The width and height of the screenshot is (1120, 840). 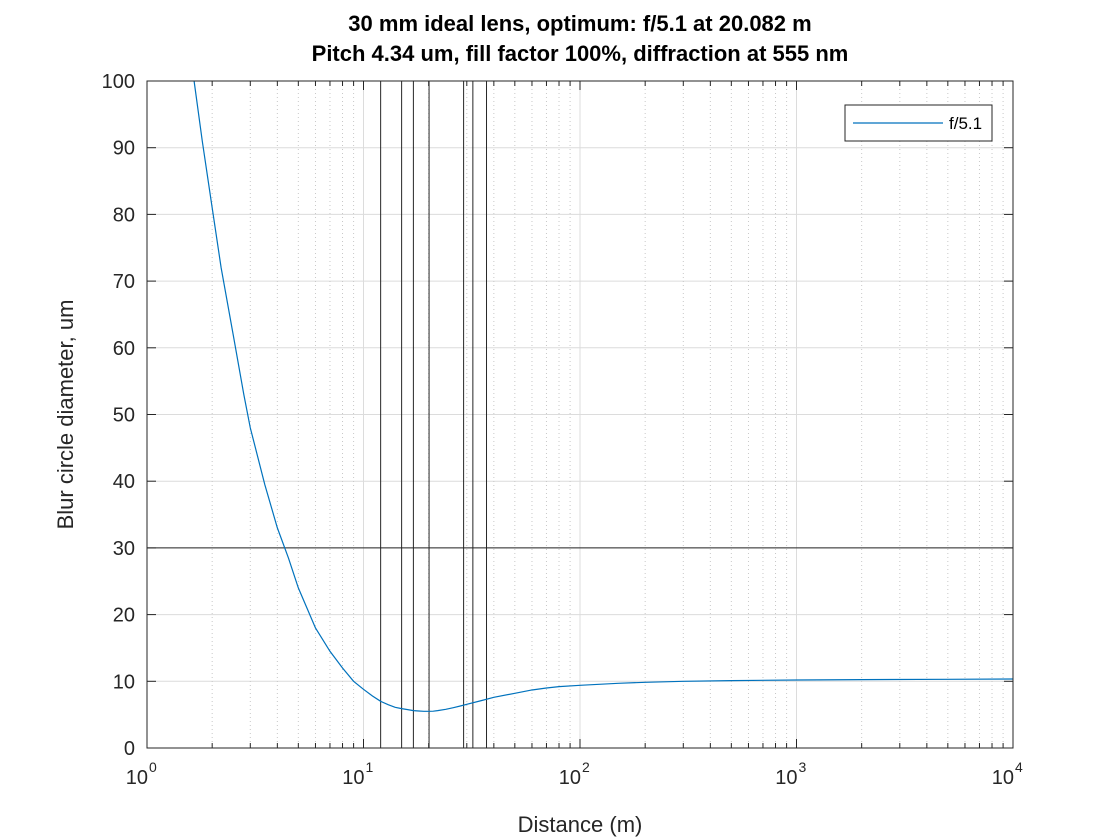 What do you see at coordinates (124, 616) in the screenshot?
I see `y-tick-label: 20` at bounding box center [124, 616].